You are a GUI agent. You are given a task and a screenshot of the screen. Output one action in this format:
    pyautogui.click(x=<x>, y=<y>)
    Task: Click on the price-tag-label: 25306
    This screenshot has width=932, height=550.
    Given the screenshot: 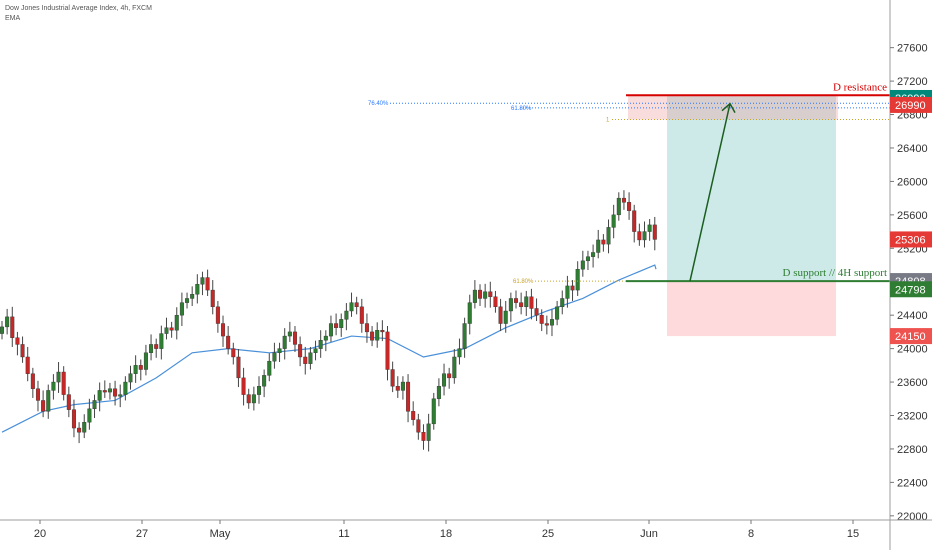 What is the action you would take?
    pyautogui.click(x=910, y=240)
    